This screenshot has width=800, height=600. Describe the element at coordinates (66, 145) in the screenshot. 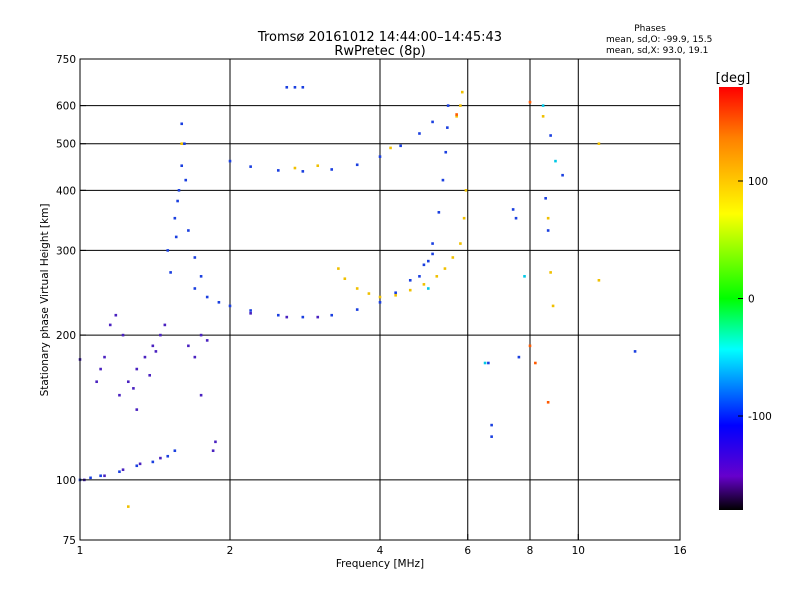

I see `y-tick-label: 500` at that location.